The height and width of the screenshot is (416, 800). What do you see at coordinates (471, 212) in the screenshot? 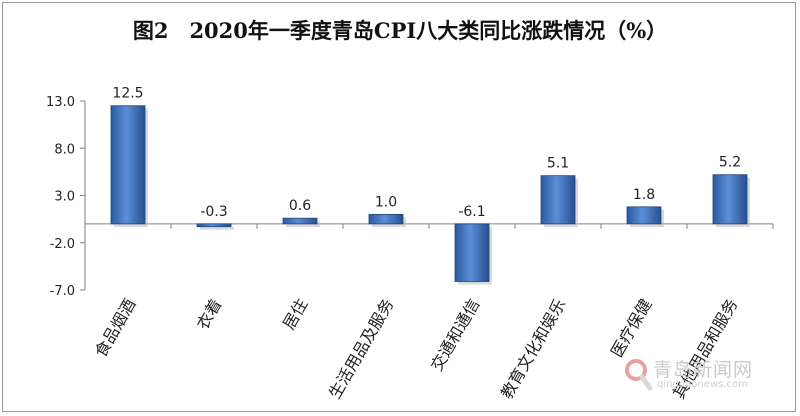
I see `data-label: -6.1` at bounding box center [471, 212].